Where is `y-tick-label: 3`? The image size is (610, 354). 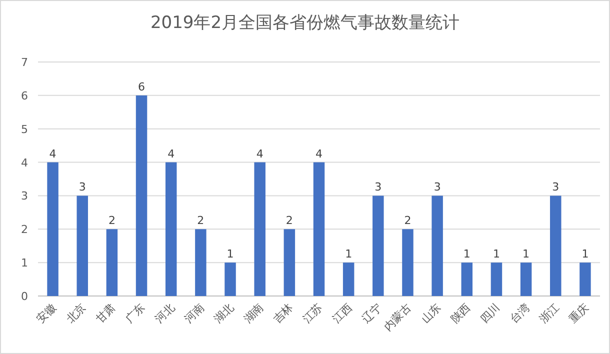 y-tick-label: 3 is located at coordinates (24, 196).